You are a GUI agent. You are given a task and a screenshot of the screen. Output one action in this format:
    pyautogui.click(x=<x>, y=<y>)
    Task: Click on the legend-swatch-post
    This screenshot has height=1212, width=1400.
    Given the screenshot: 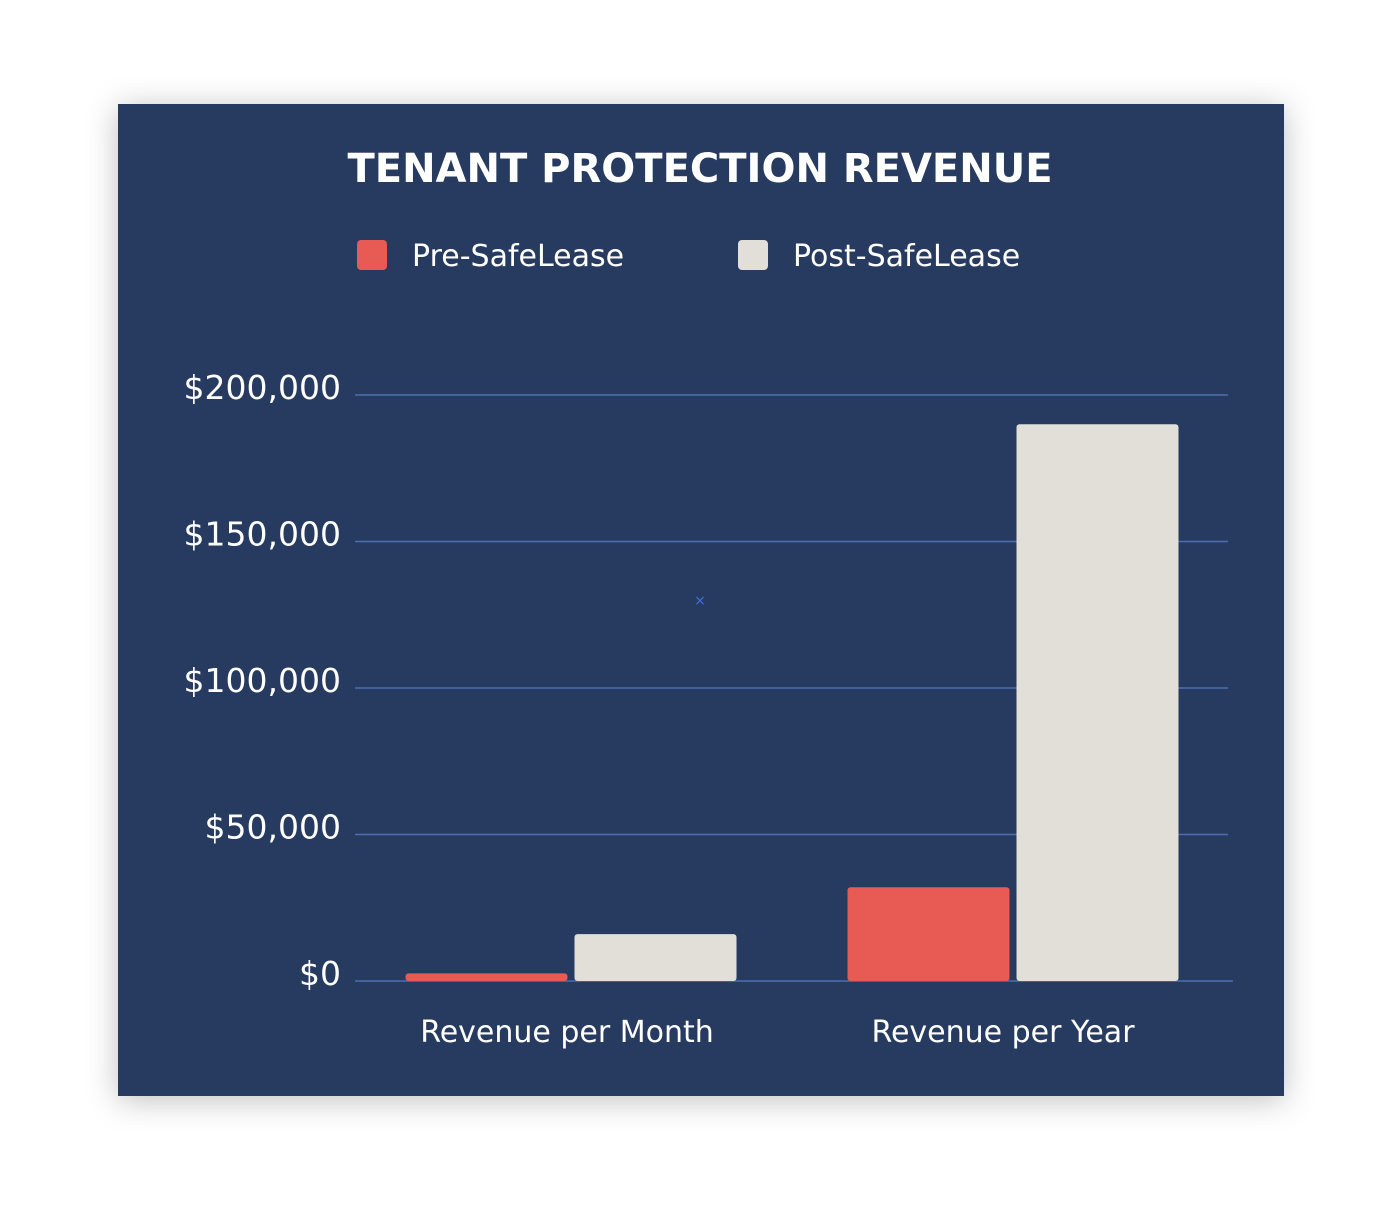 What is the action you would take?
    pyautogui.click(x=753, y=255)
    